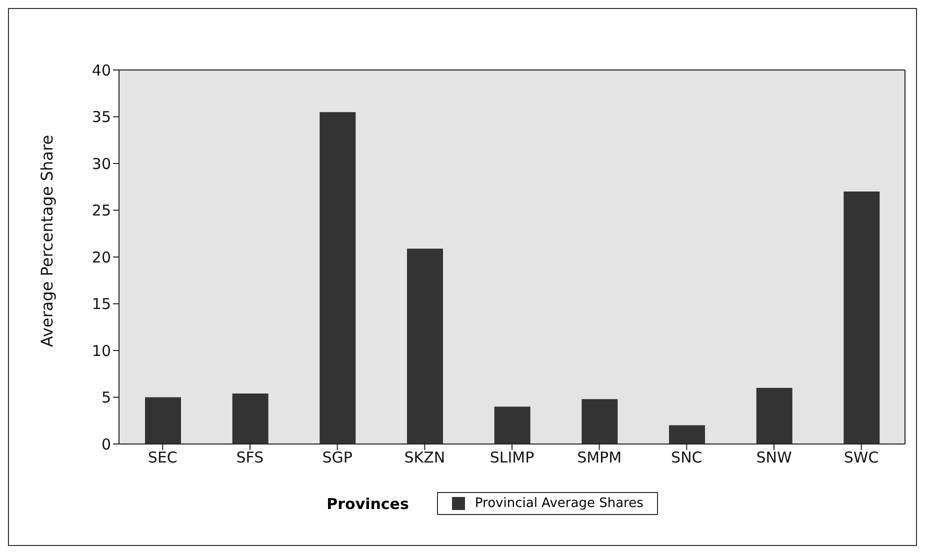  I want to click on x-axis-title: Provinces, so click(367, 503).